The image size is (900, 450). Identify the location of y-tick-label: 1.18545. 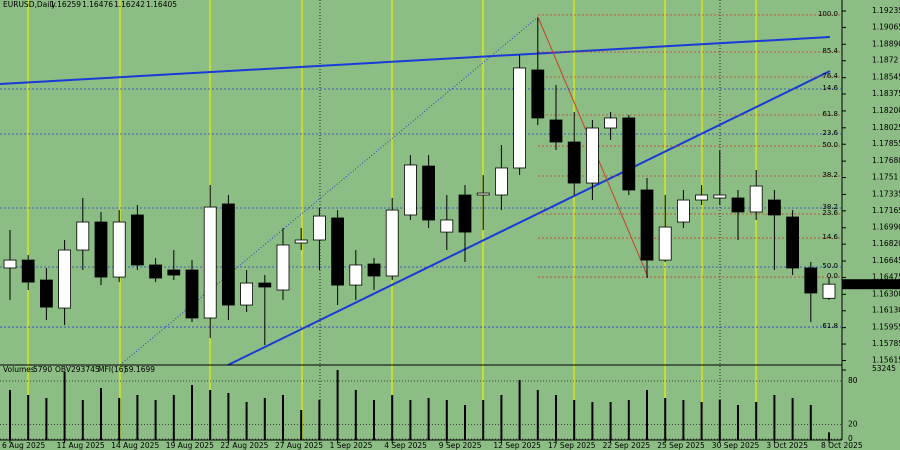
(886, 77).